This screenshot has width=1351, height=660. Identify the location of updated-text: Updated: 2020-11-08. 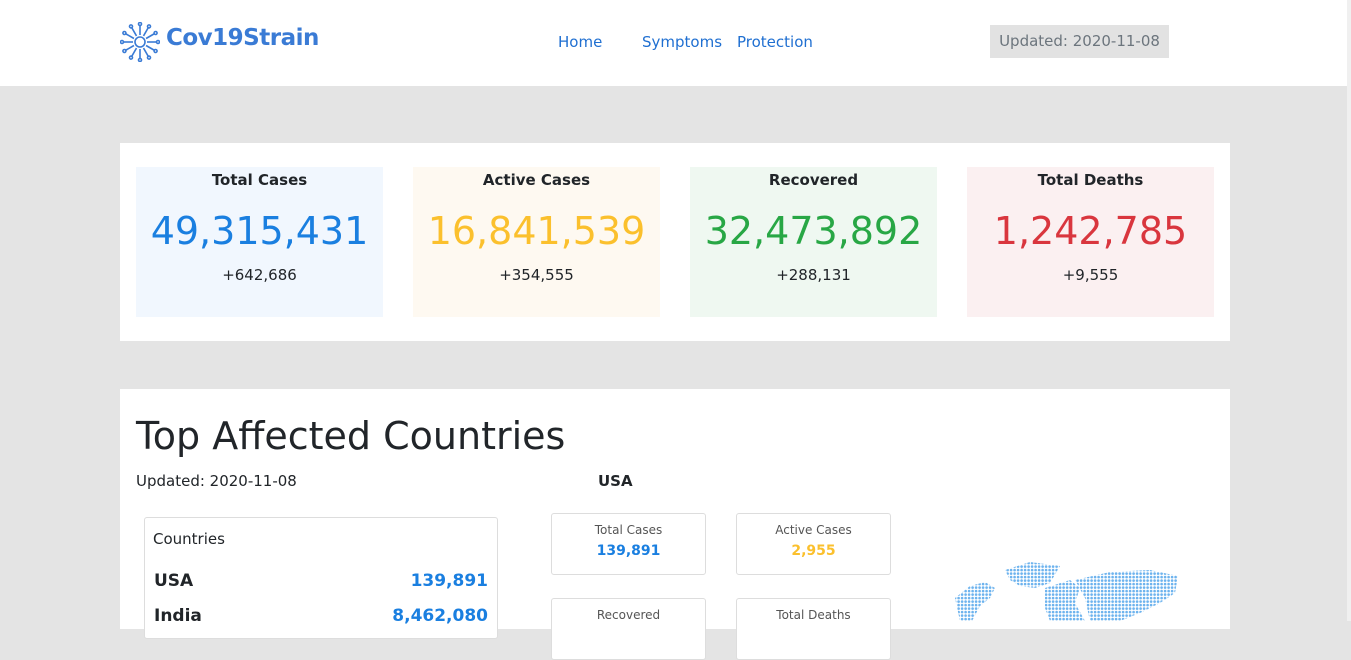
(216, 481).